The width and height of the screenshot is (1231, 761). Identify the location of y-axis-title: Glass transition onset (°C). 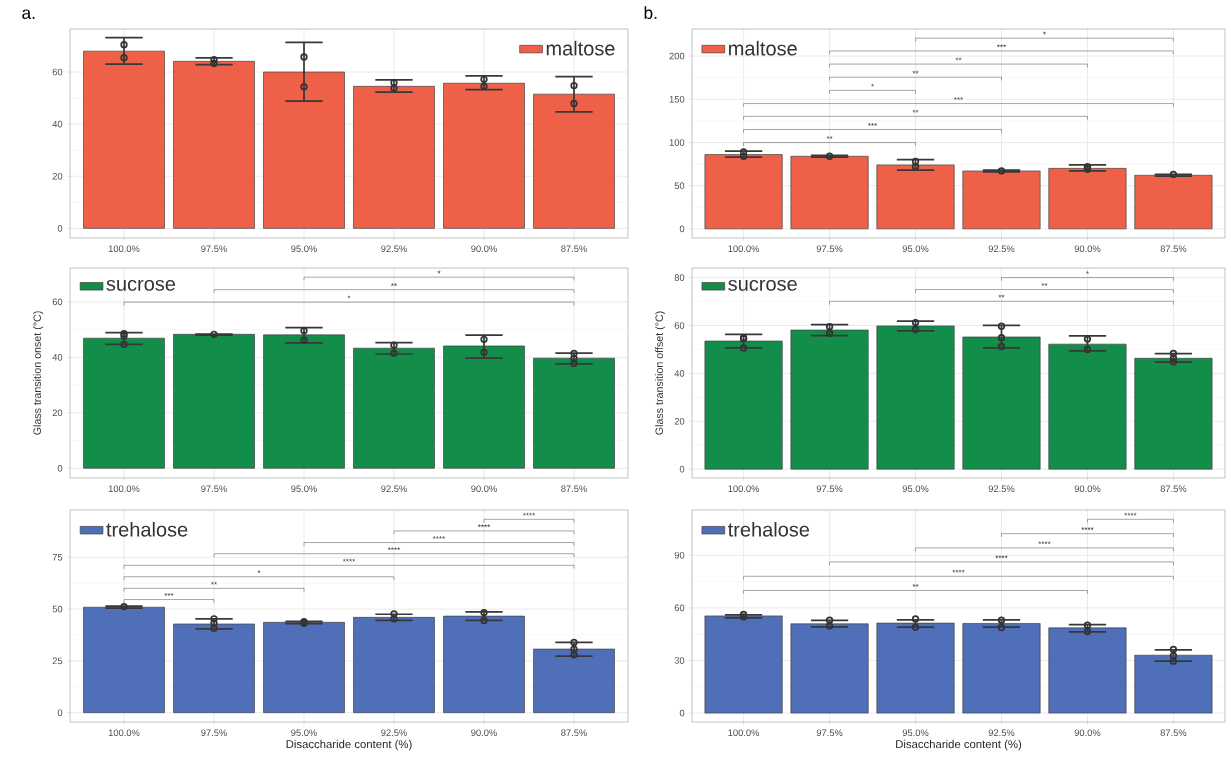
(38, 373).